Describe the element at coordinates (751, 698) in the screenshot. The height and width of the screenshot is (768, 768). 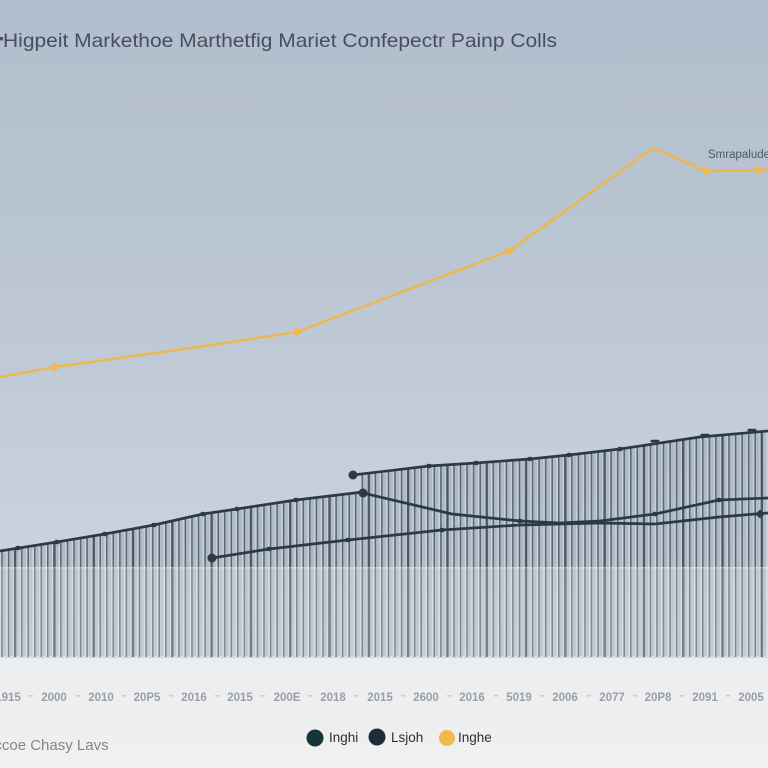
I see `svg-text: 2005` at that location.